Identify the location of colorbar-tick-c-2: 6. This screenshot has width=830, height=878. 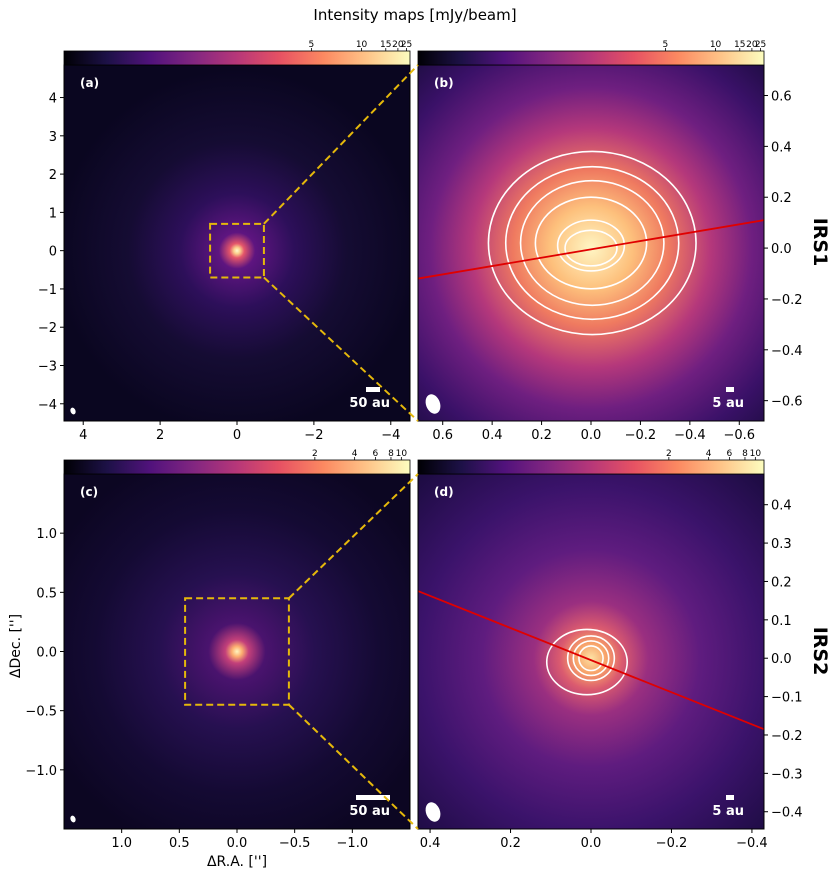
(376, 454).